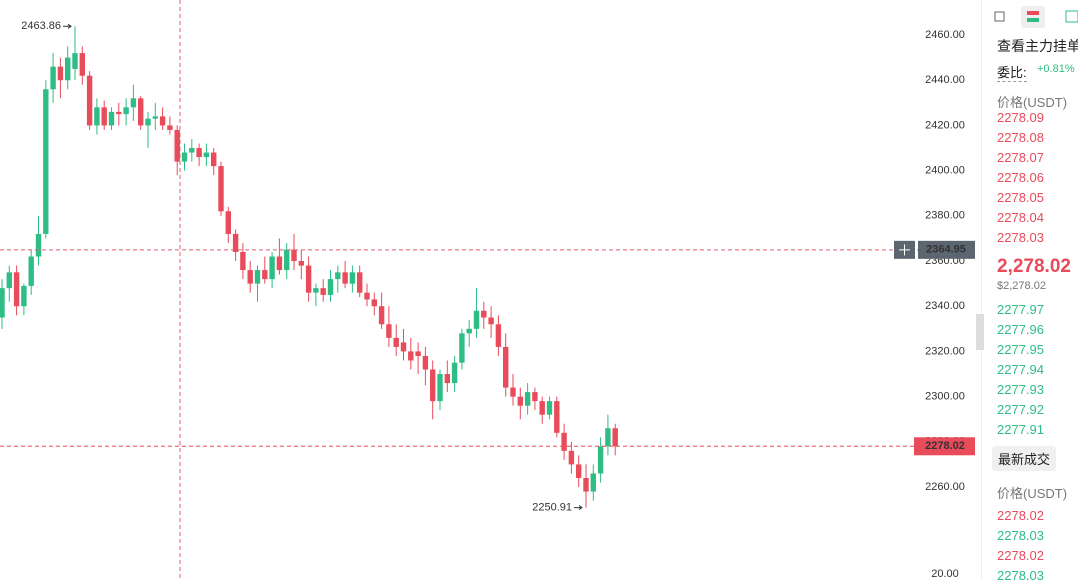  What do you see at coordinates (1020, 349) in the screenshot?
I see `bid-price: 2277.95` at bounding box center [1020, 349].